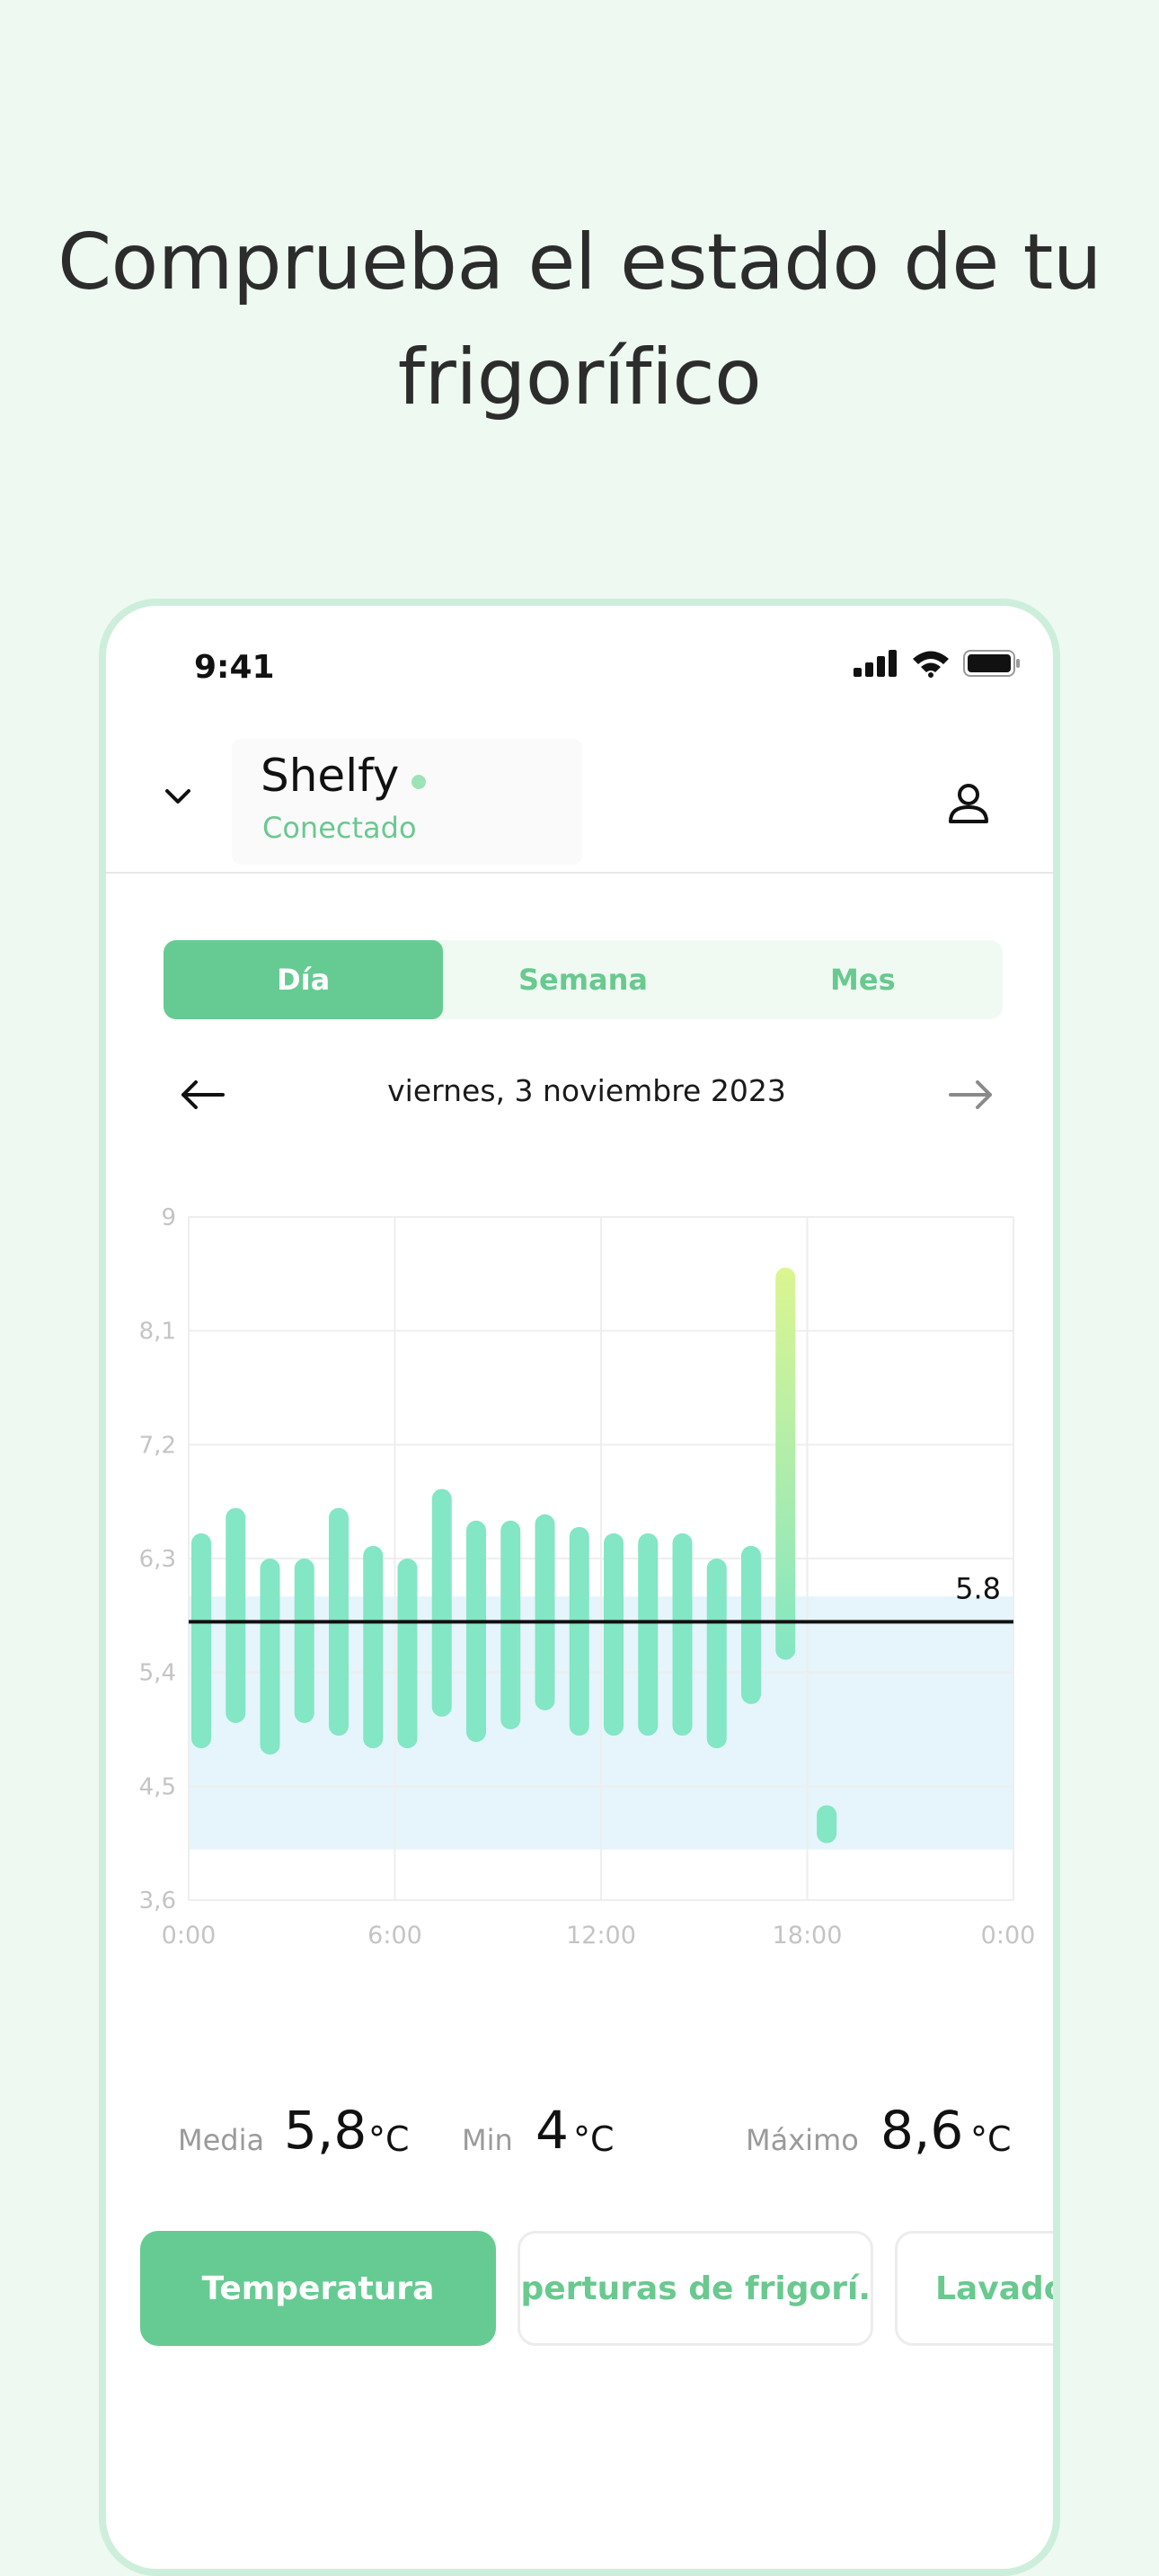 This screenshot has width=1159, height=2576. I want to click on stat-value-max: 8,6, so click(922, 2130).